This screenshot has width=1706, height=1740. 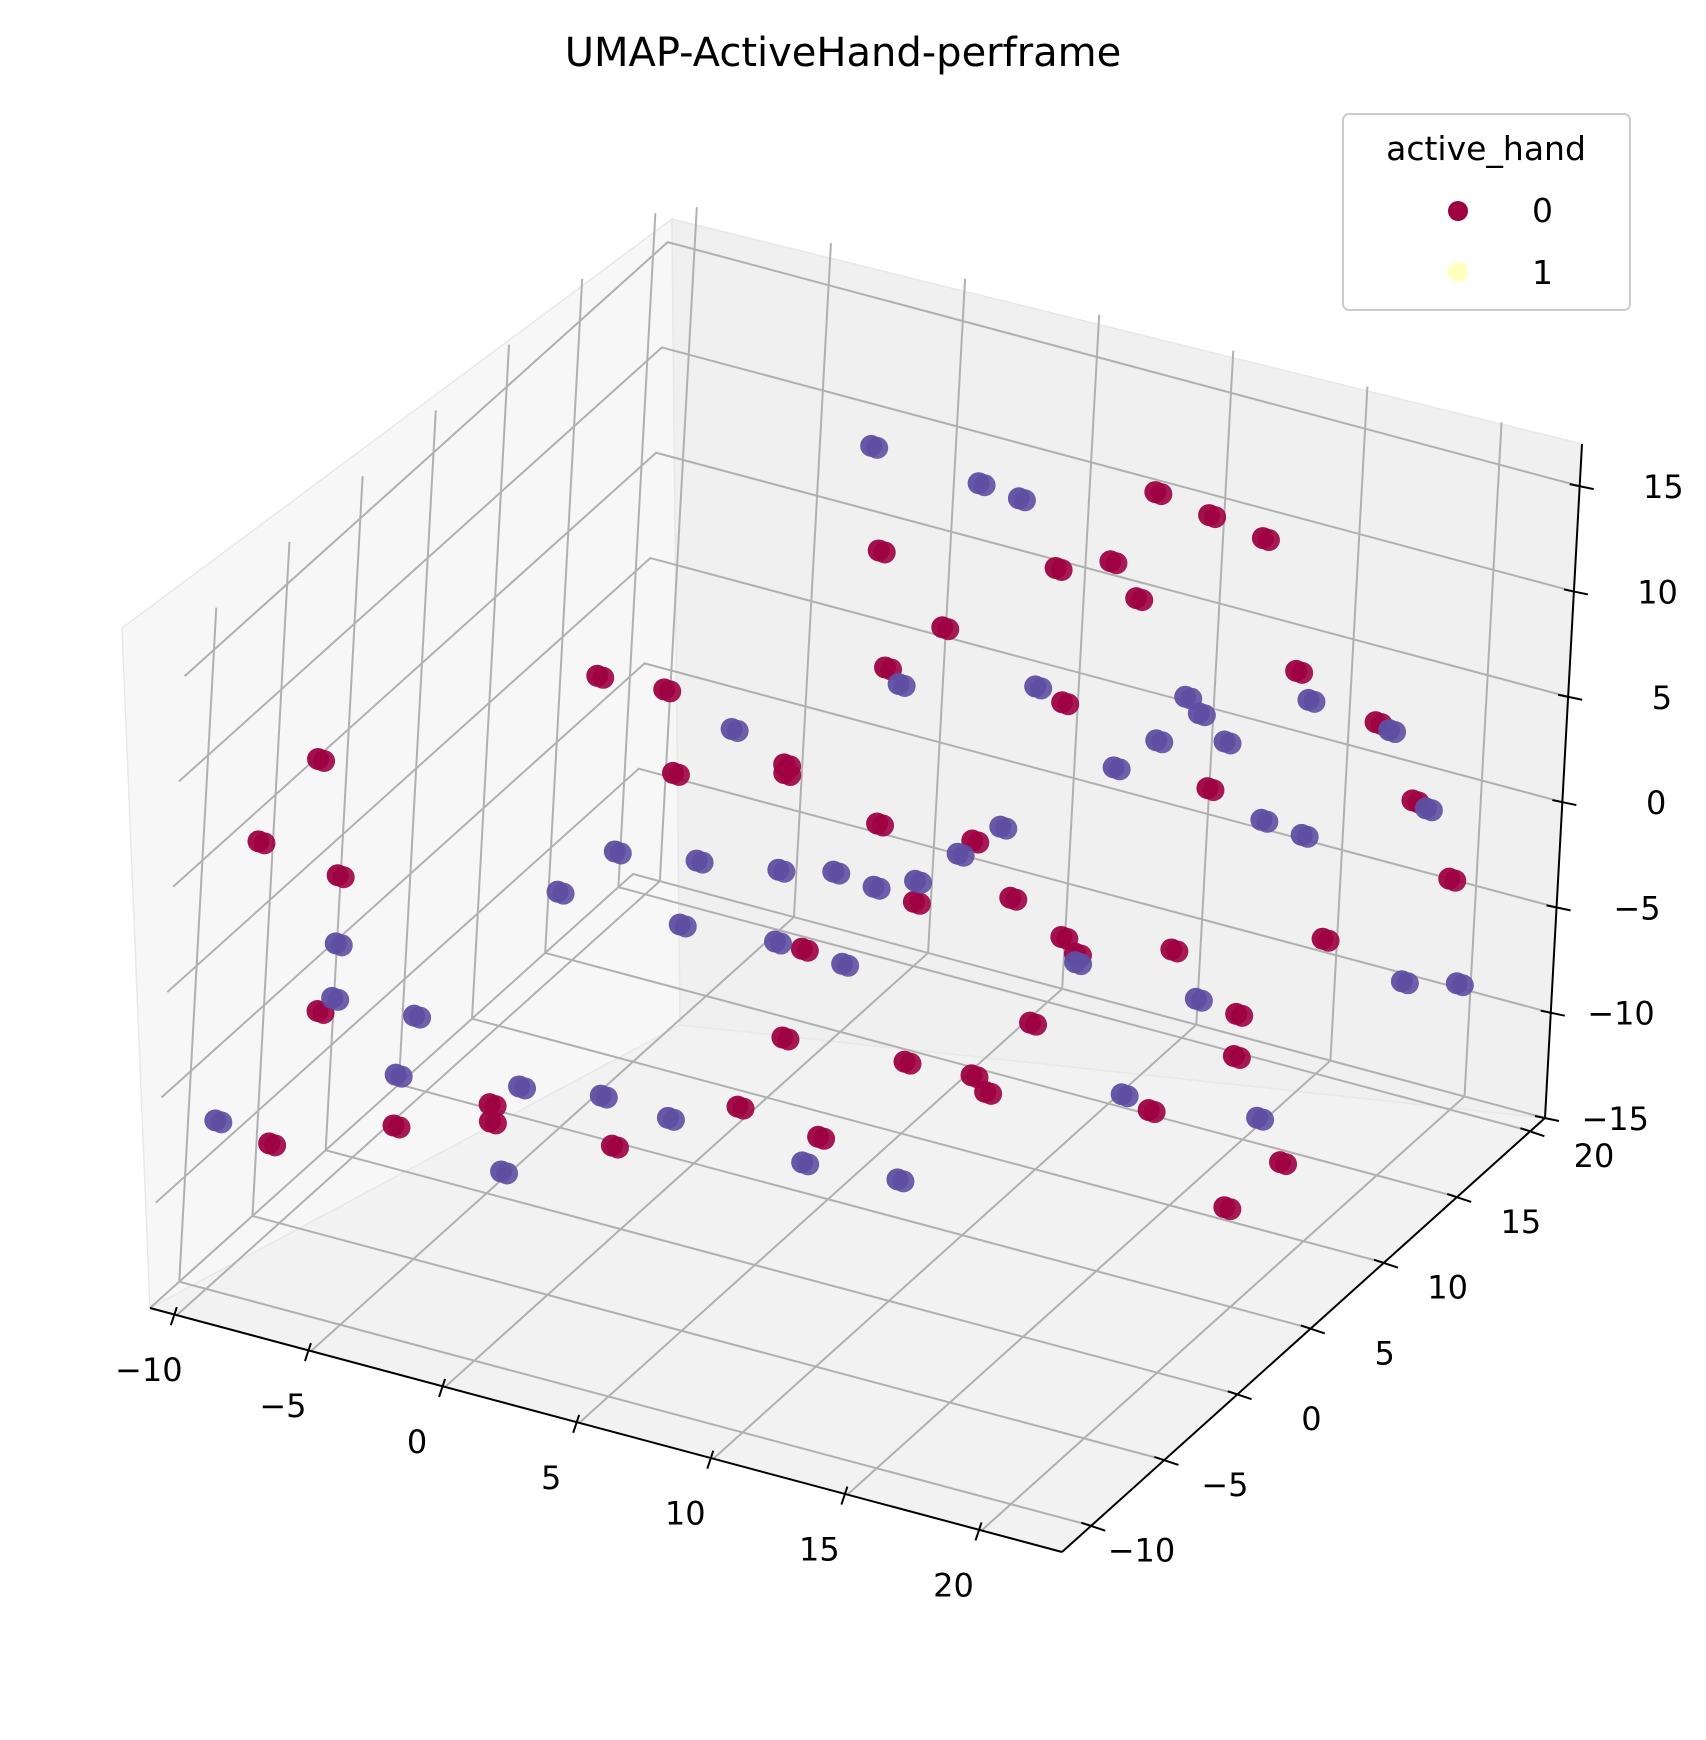 What do you see at coordinates (1486, 148) in the screenshot?
I see `legend-title: active_hand` at bounding box center [1486, 148].